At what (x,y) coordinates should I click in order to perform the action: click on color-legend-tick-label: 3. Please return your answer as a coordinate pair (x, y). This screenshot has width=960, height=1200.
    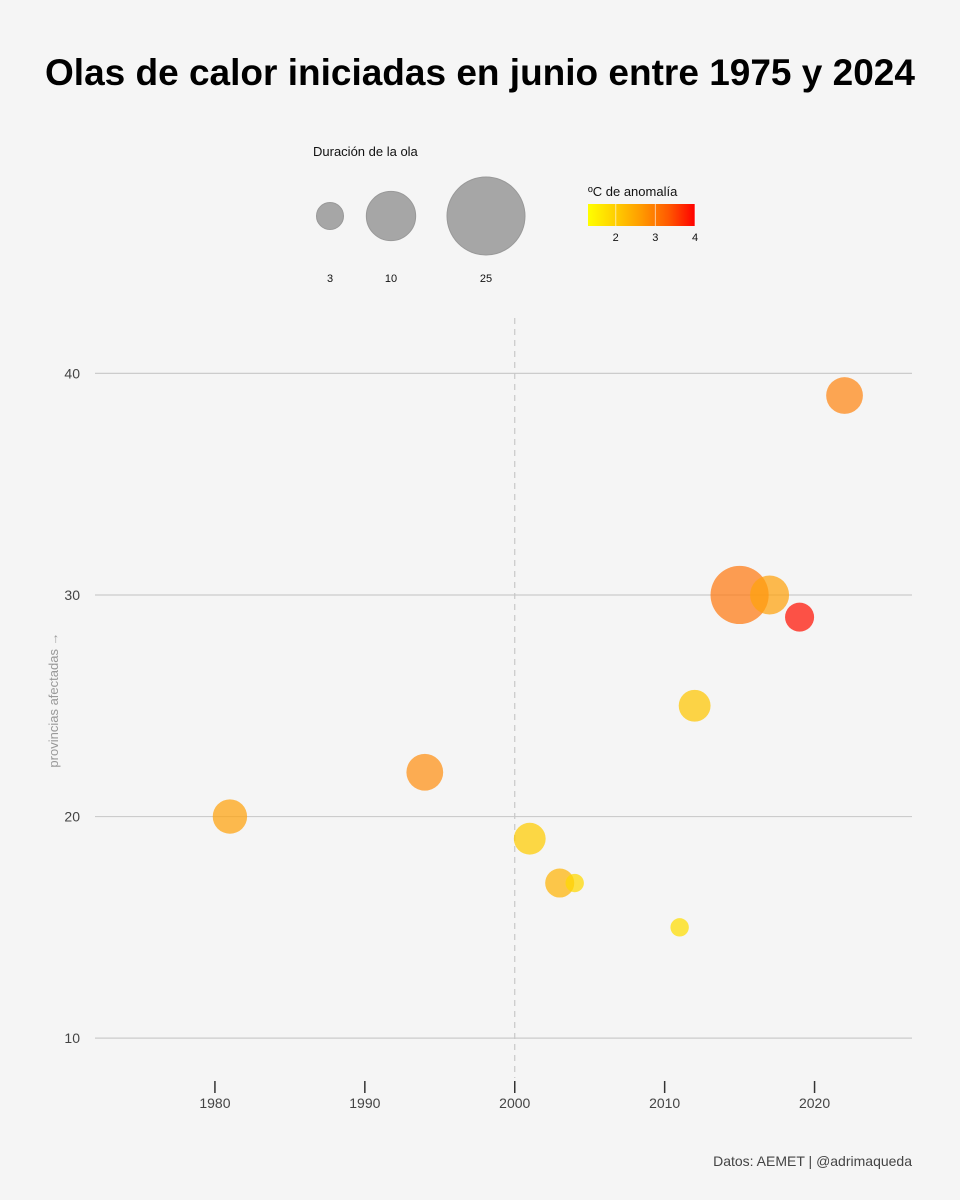
    Looking at the image, I should click on (655, 238).